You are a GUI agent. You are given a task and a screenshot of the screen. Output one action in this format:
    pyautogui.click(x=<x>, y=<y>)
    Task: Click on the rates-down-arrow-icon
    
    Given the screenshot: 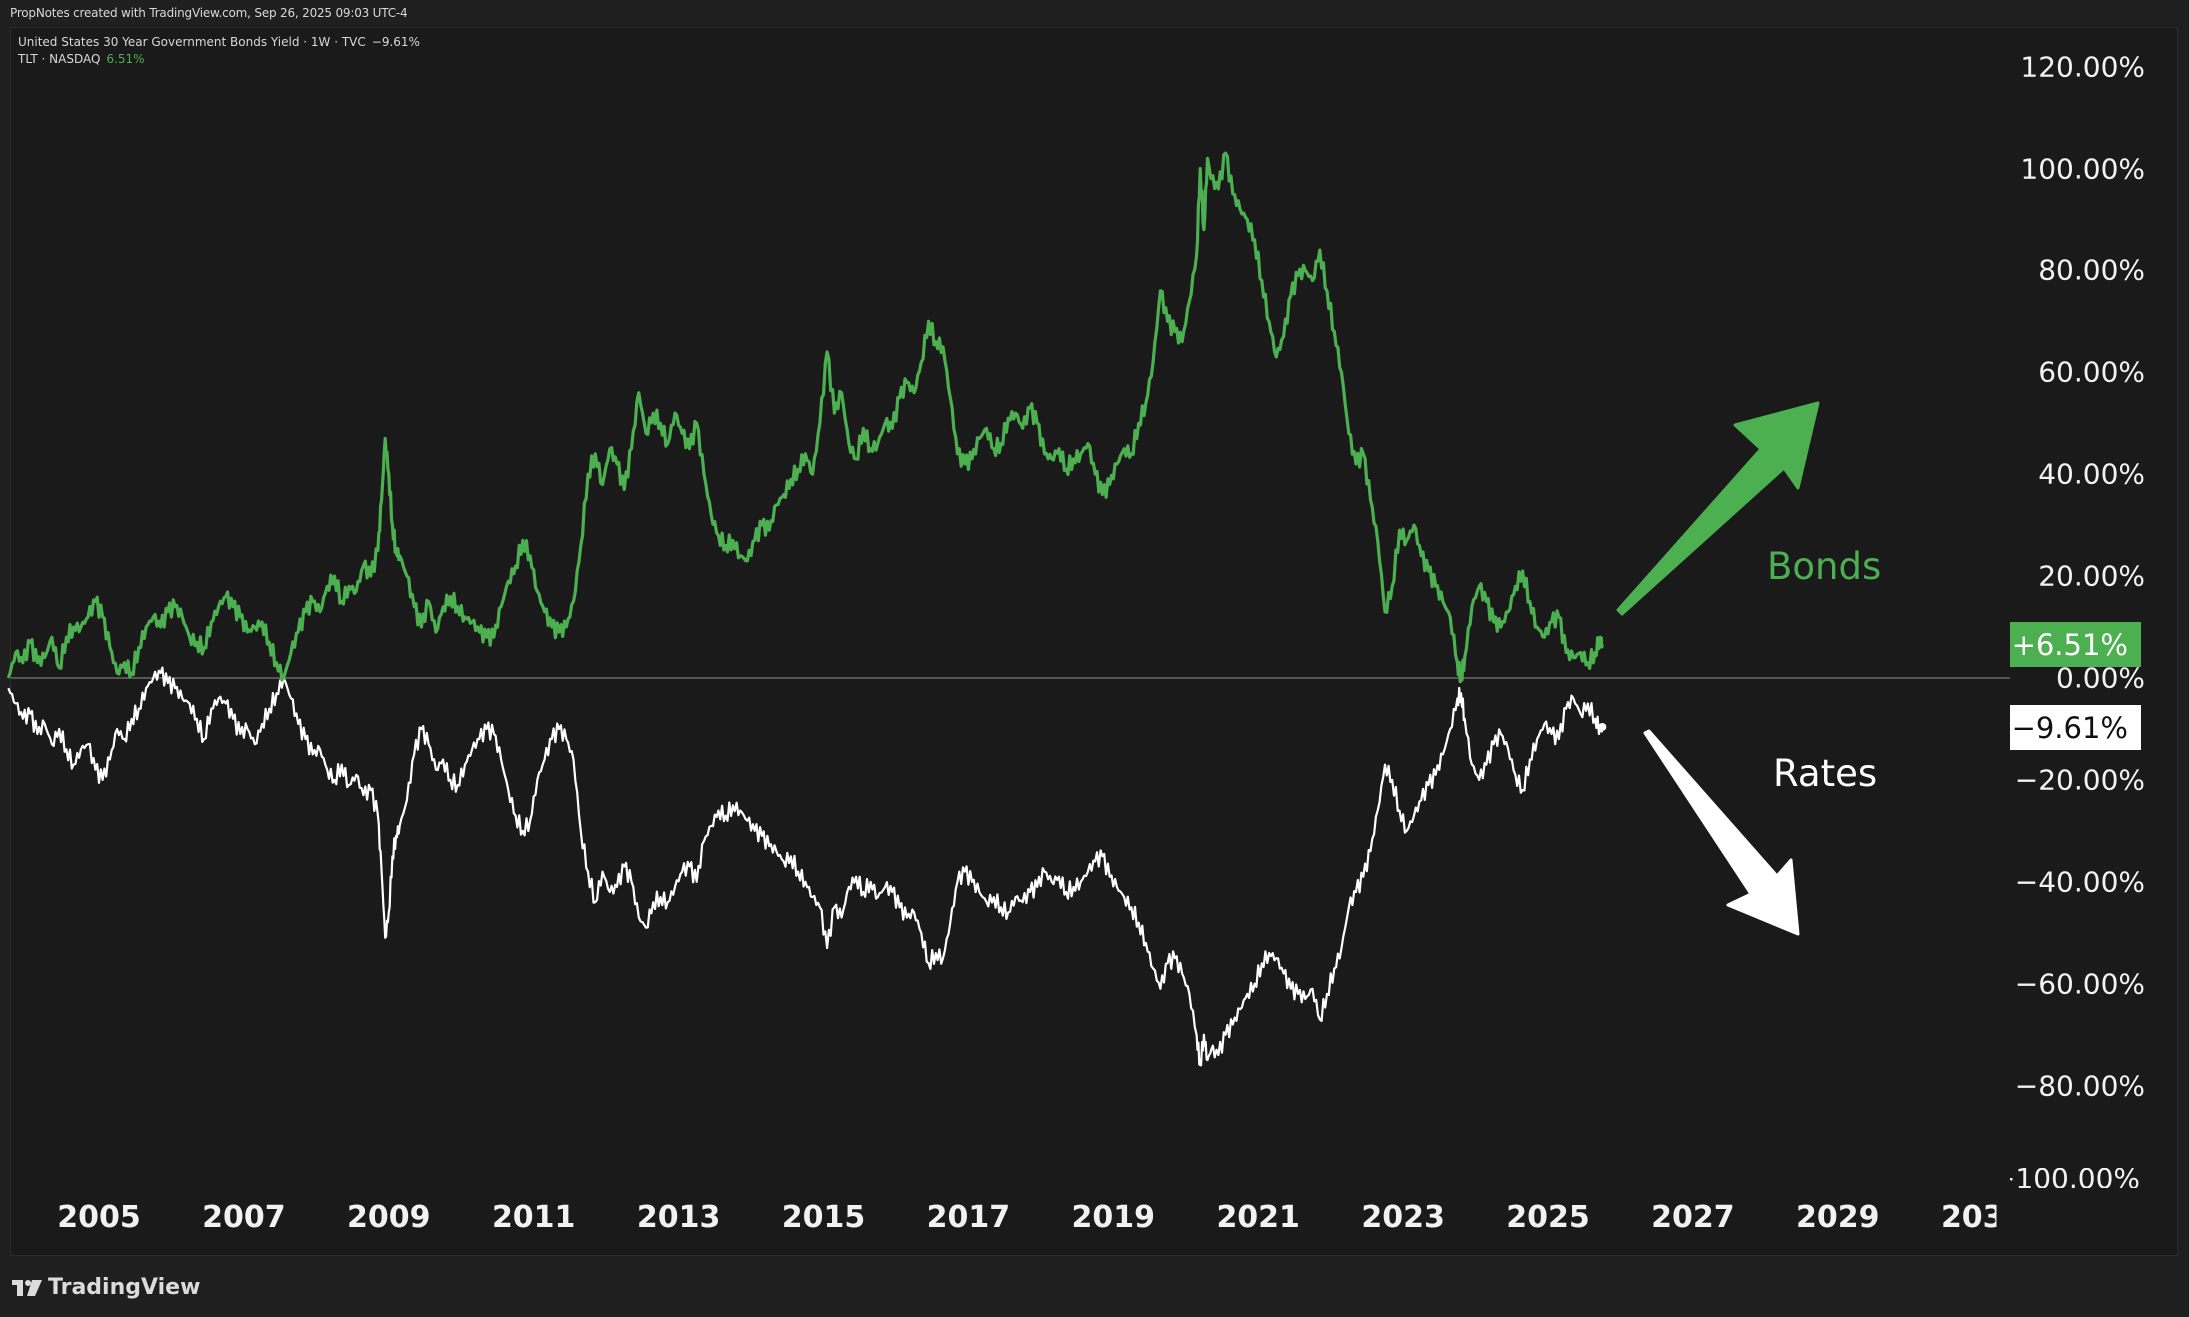 What is the action you would take?
    pyautogui.click(x=1721, y=832)
    